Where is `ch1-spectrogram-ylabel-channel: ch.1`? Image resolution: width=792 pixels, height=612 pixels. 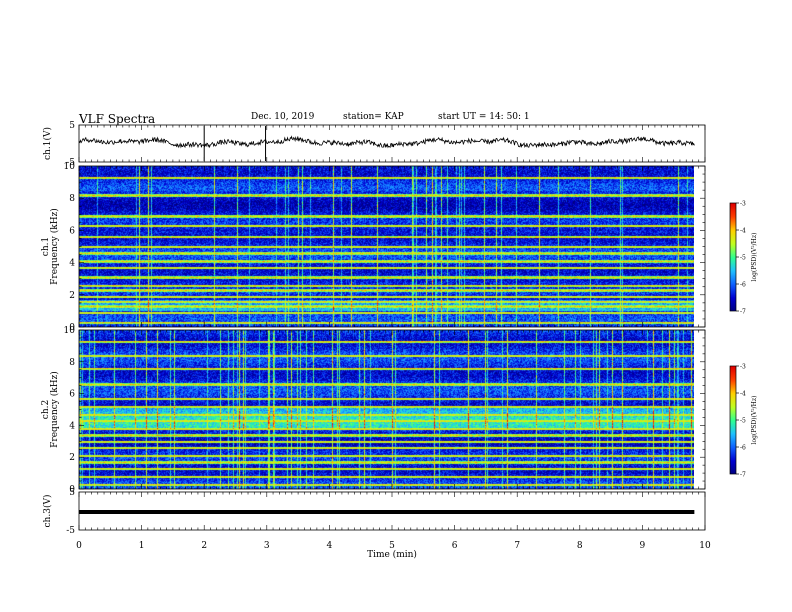
ch1-spectrogram-ylabel-channel: ch.1 is located at coordinates (46, 246).